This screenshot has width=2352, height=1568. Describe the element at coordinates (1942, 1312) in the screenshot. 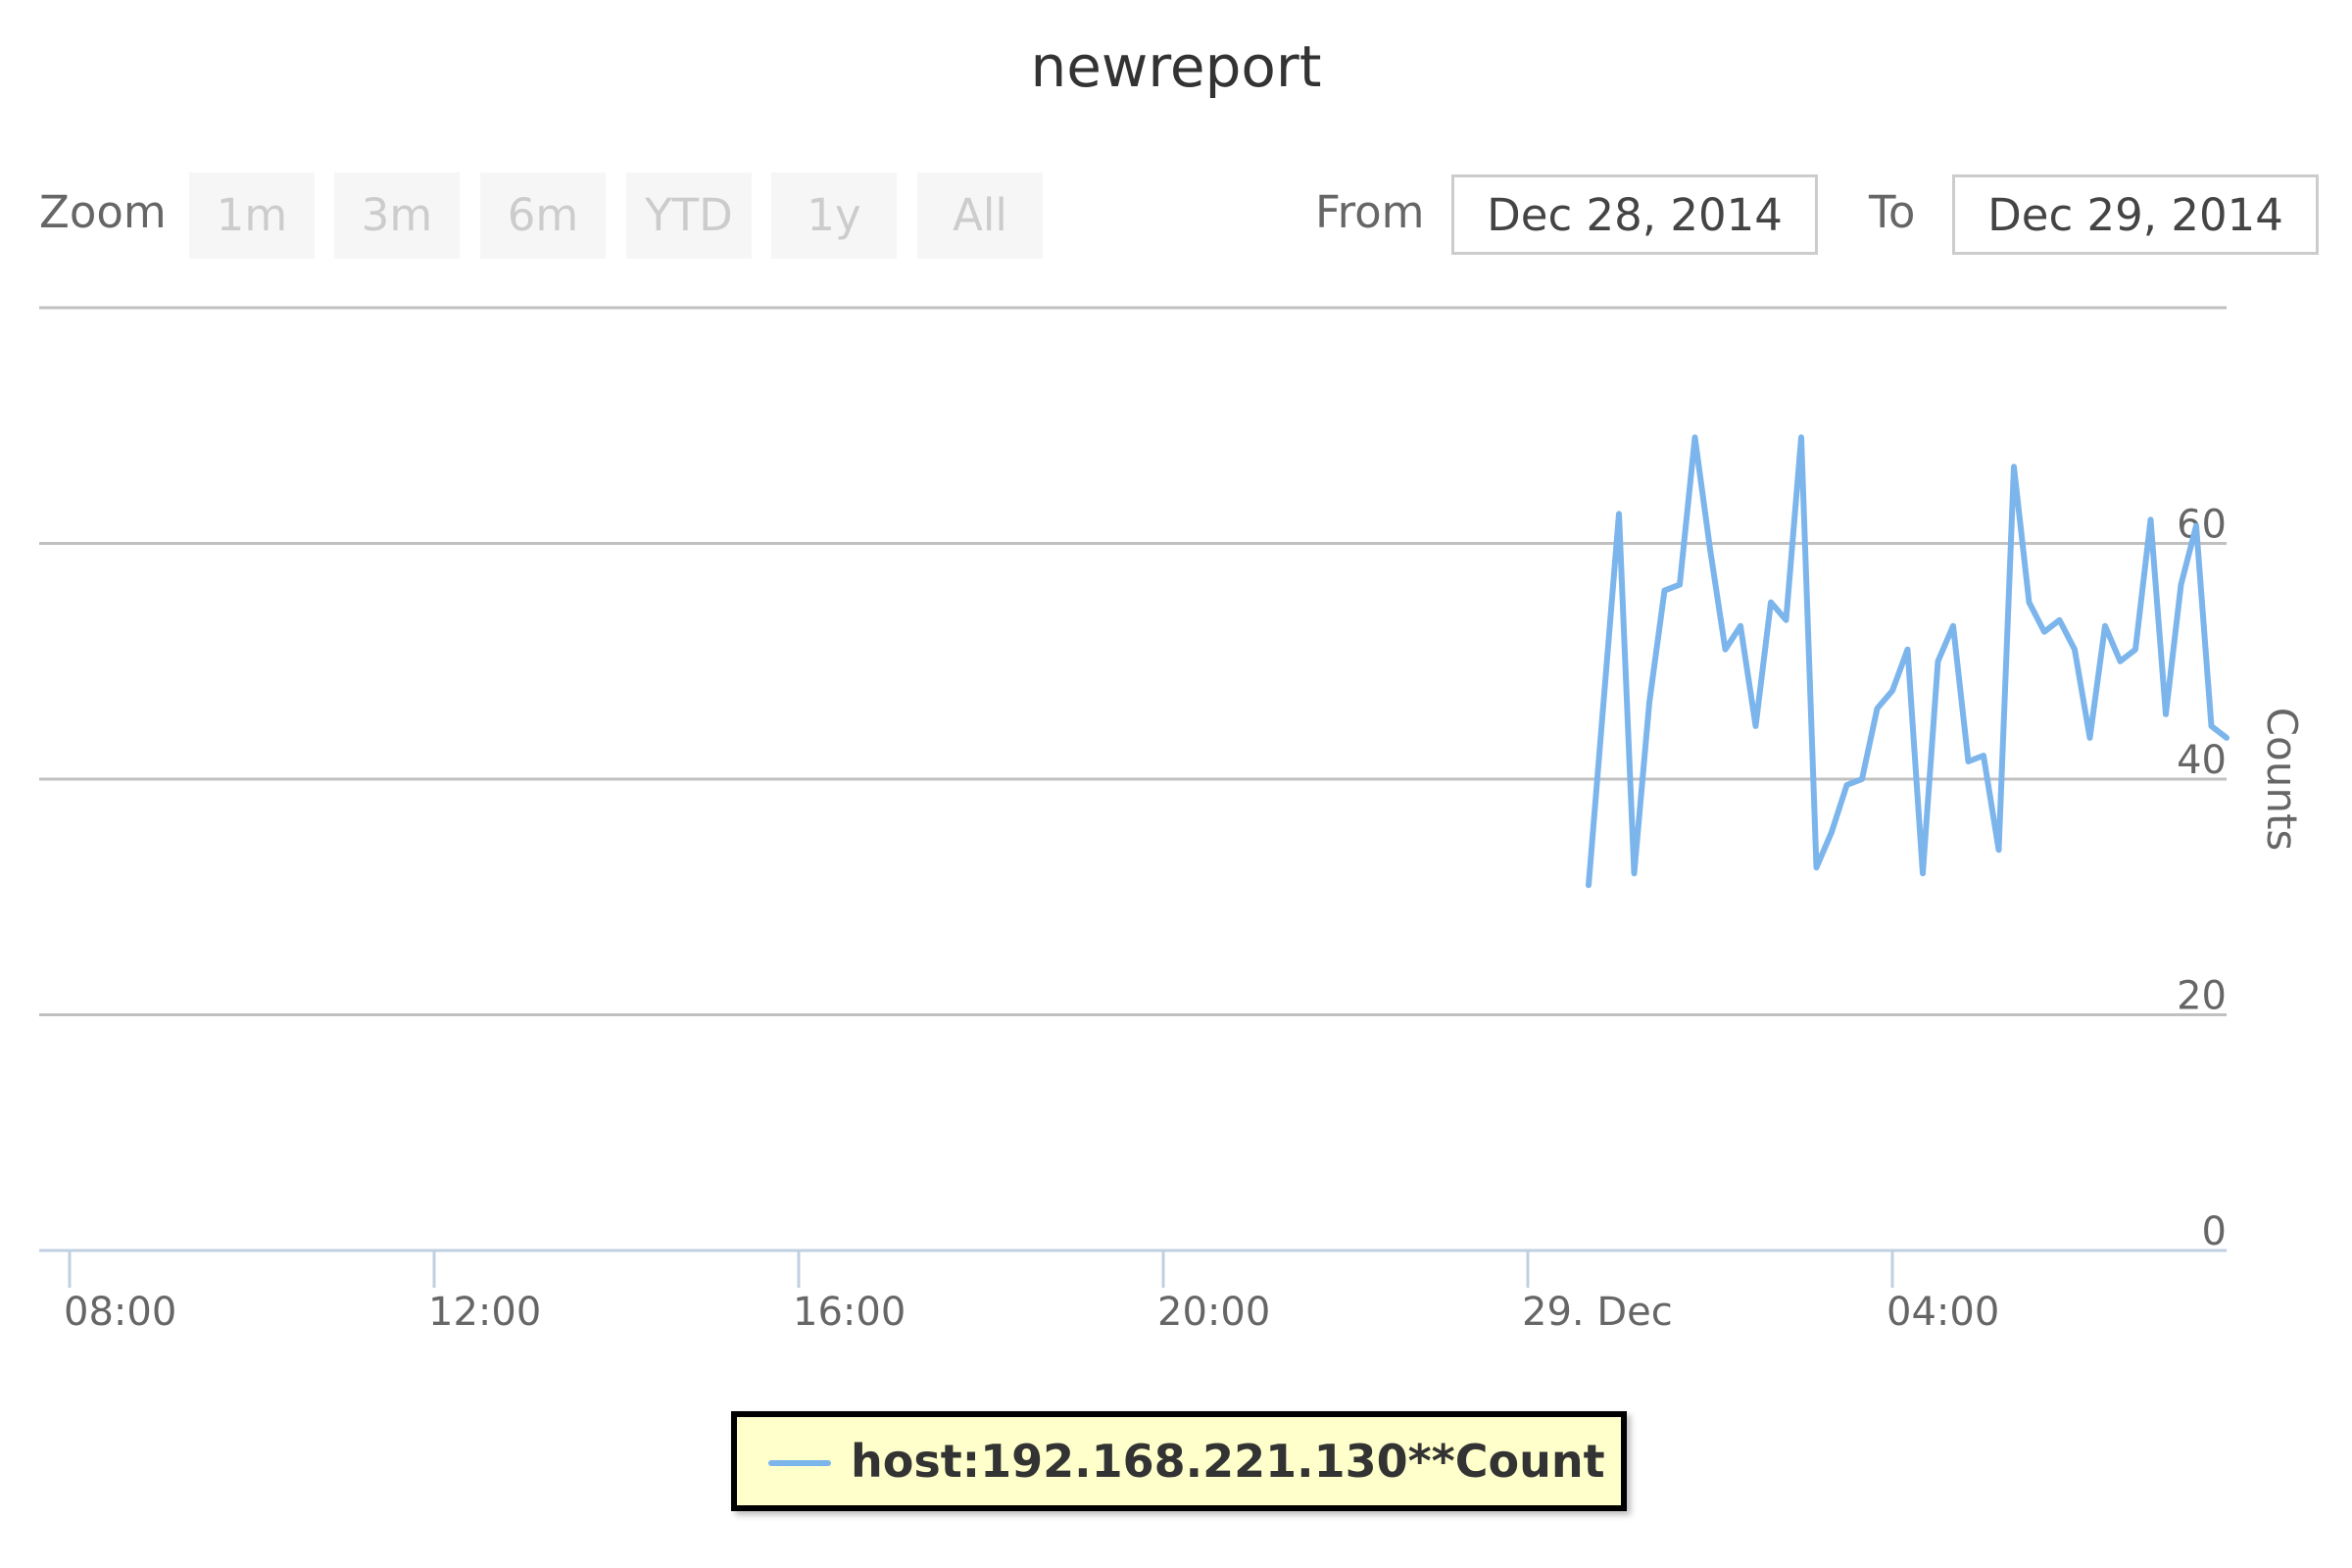

I see `x-tick-label: 04:00` at that location.